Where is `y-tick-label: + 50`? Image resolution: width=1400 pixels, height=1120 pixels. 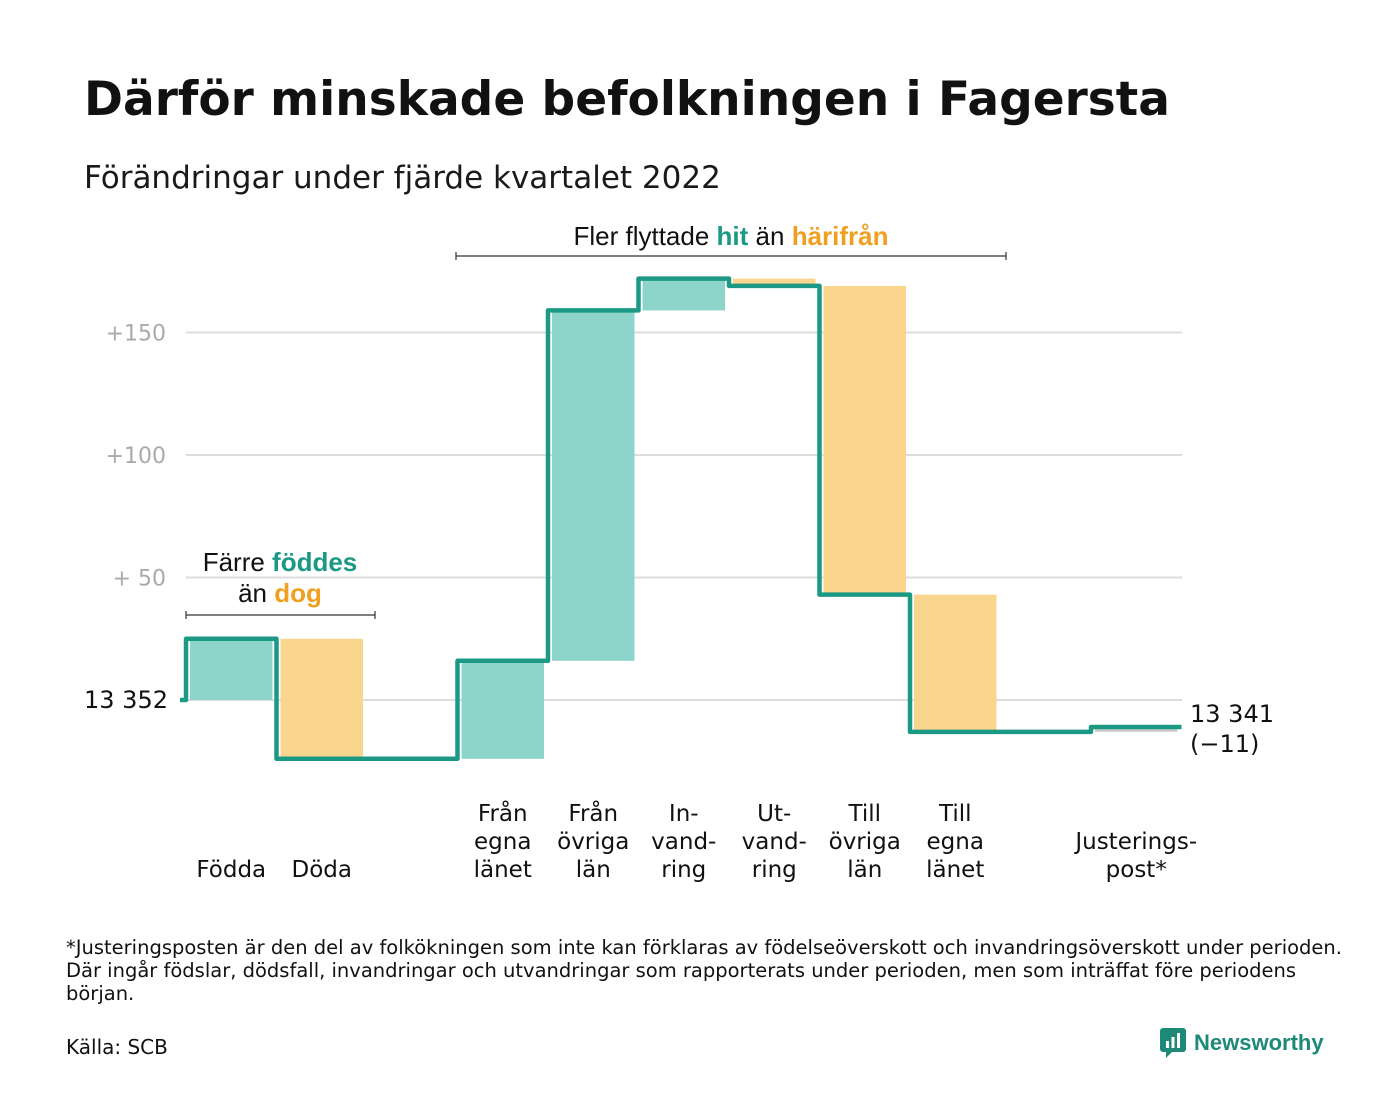 y-tick-label: + 50 is located at coordinates (139, 579).